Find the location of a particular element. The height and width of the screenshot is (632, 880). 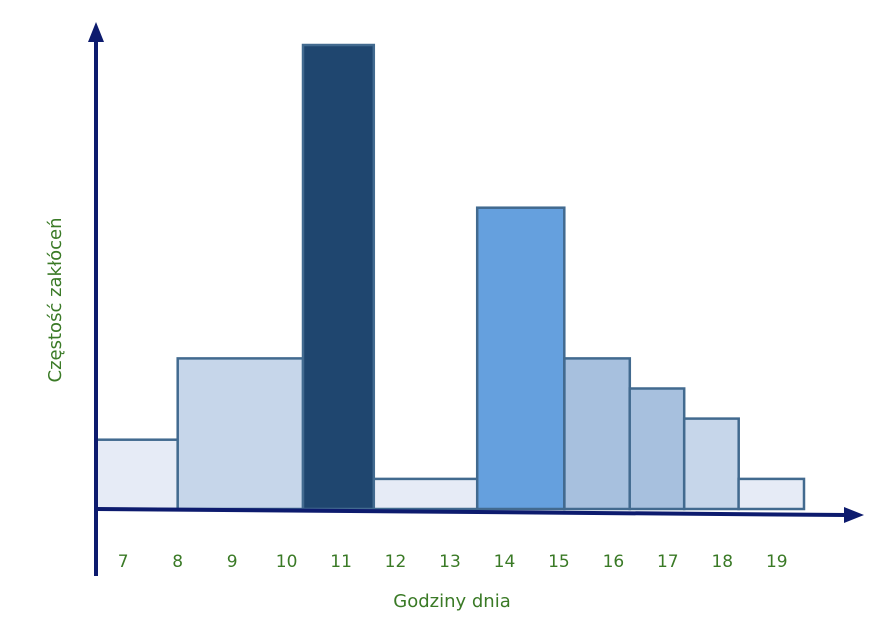

x-tick-label: 16 is located at coordinates (614, 562).